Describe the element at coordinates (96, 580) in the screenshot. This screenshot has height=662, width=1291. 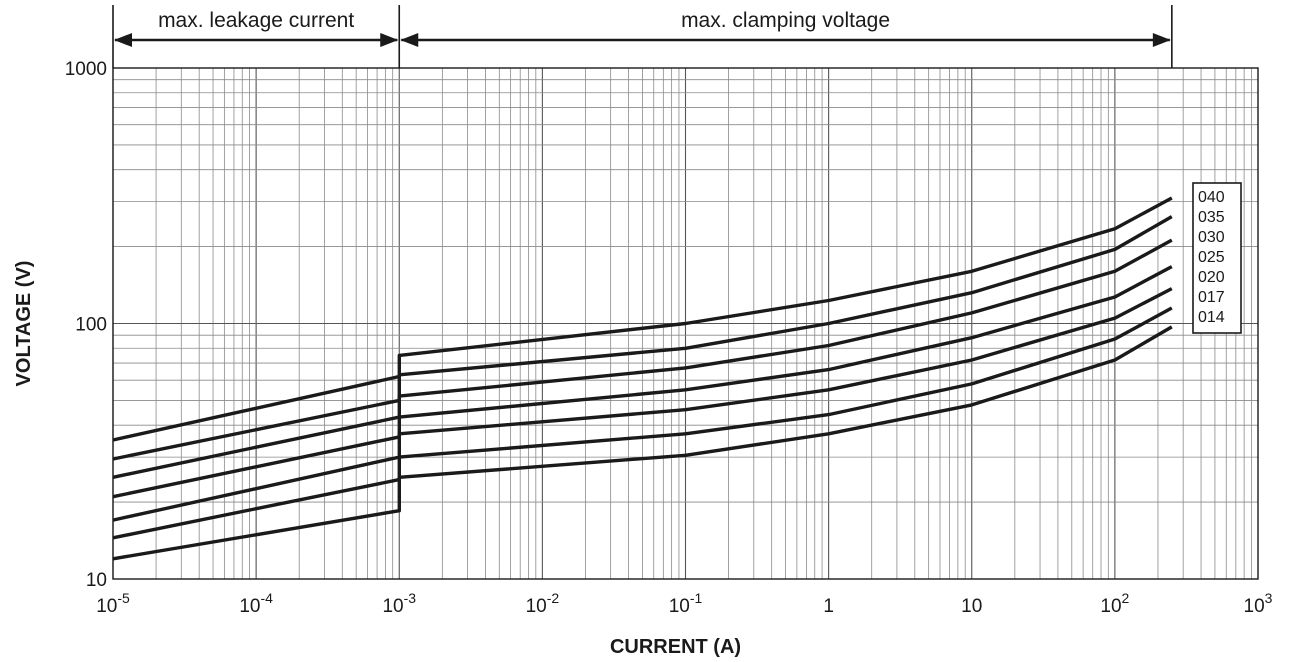
I see `y-tick-label: 10` at that location.